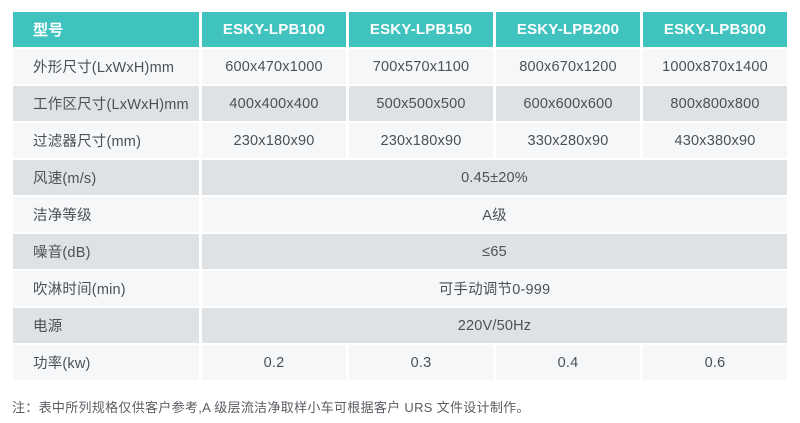 This screenshot has width=800, height=423. What do you see at coordinates (715, 362) in the screenshot?
I see `spec-value: 0.6` at bounding box center [715, 362].